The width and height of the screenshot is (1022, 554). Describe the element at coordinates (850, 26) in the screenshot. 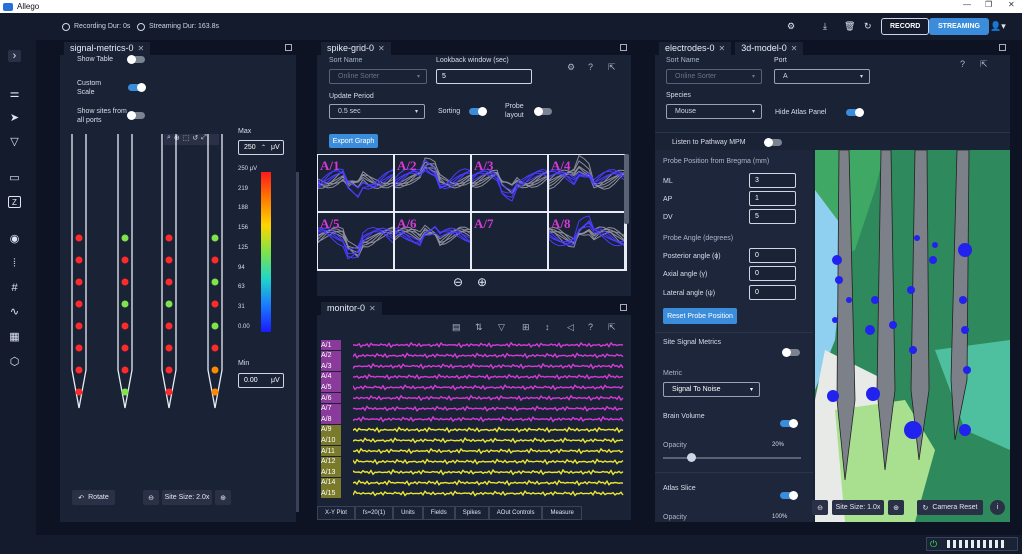

I see `trash-icon: 🗑` at that location.